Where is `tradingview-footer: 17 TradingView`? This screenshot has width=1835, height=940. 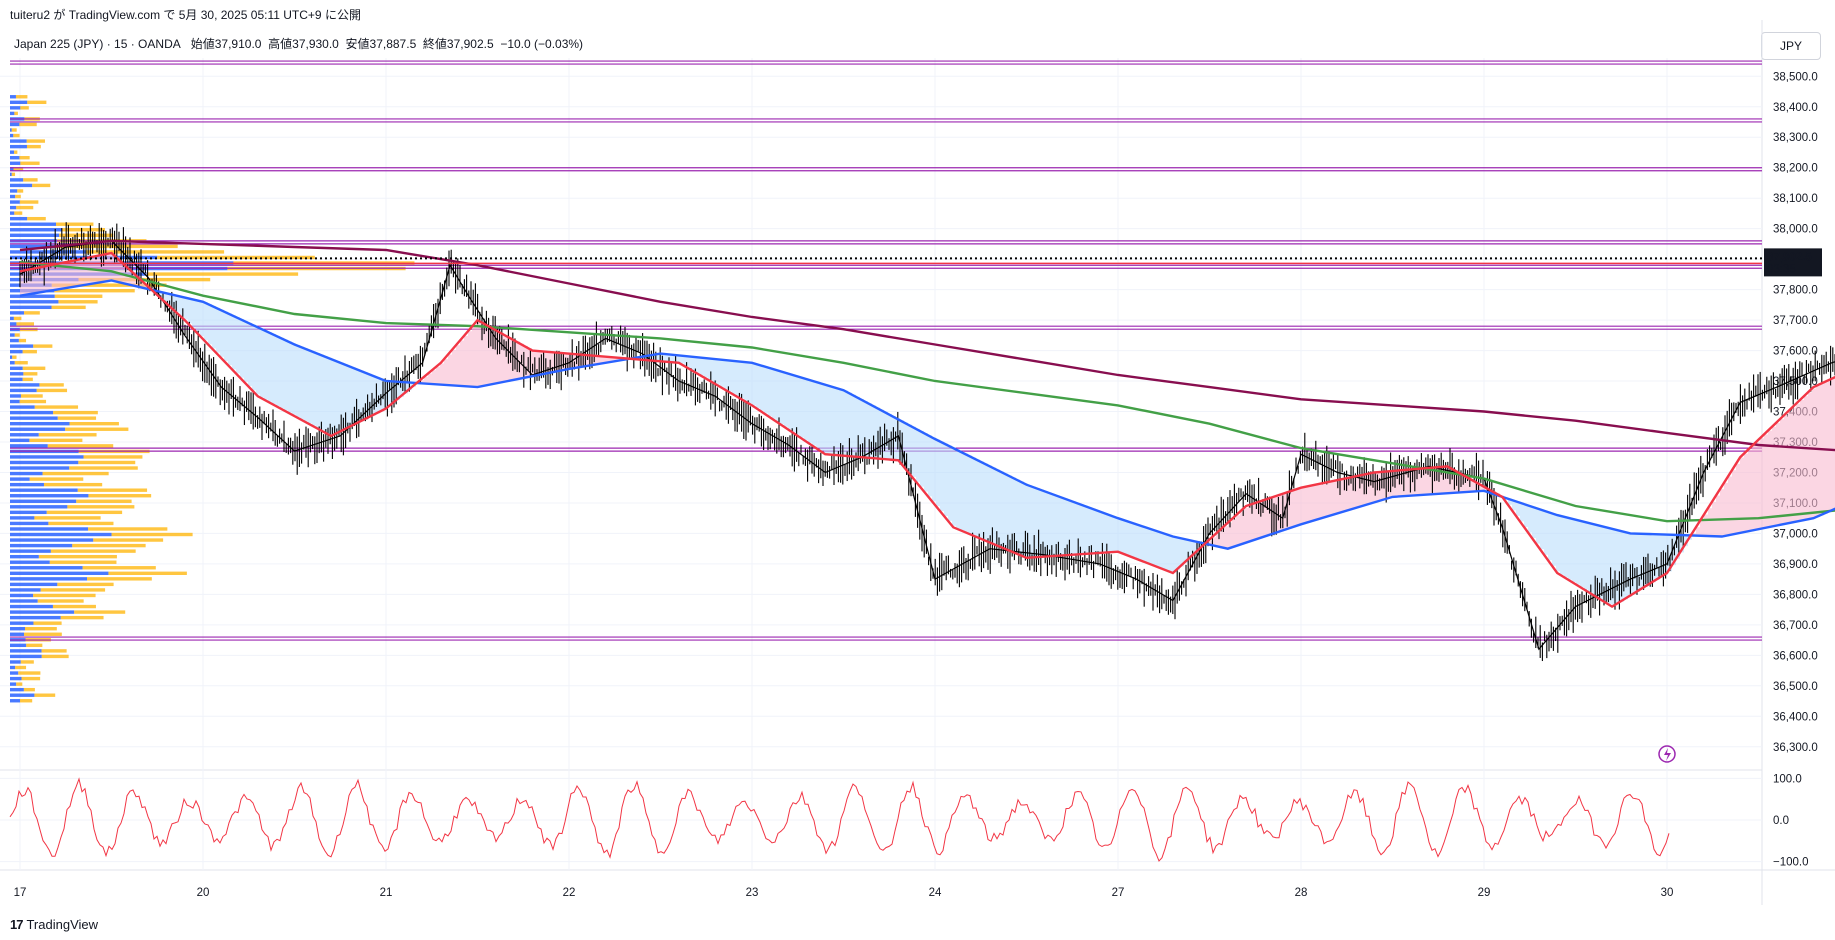
tradingview-footer: 17 TradingView is located at coordinates (54, 924).